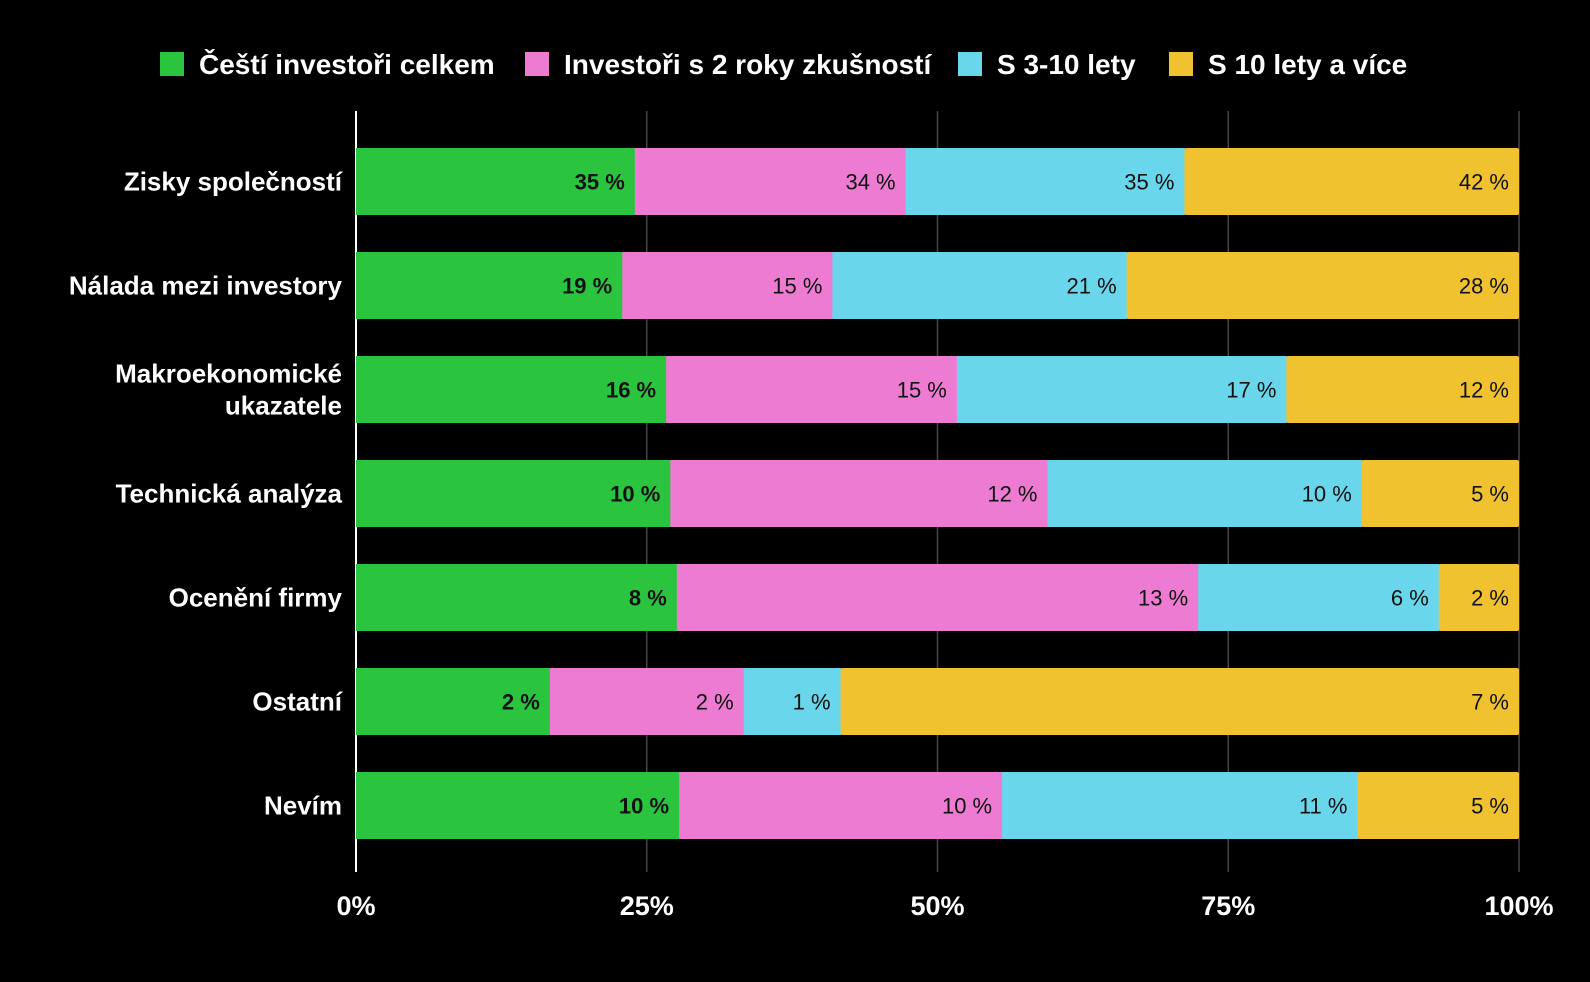 This screenshot has width=1590, height=982. I want to click on legend-item-3: S 3-10 lety, so click(1047, 64).